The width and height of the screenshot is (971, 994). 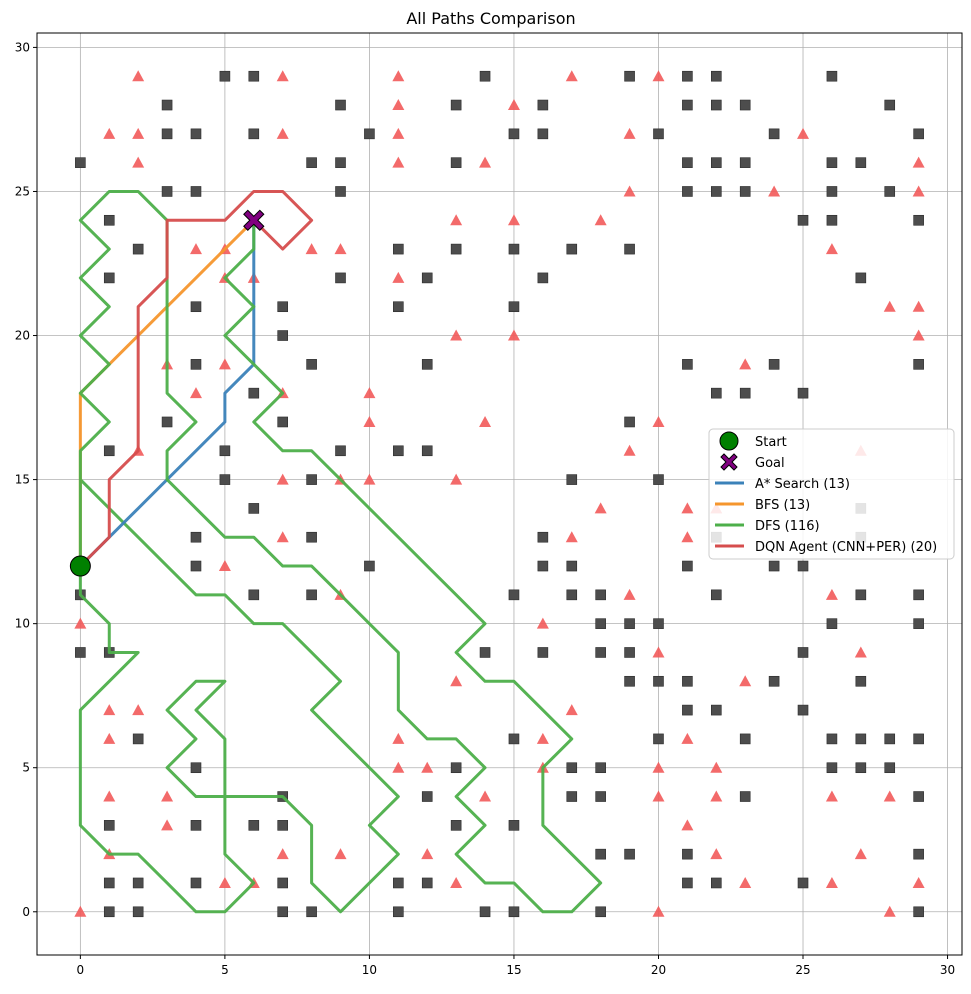 What do you see at coordinates (22, 480) in the screenshot?
I see `y-tick-label: 15` at bounding box center [22, 480].